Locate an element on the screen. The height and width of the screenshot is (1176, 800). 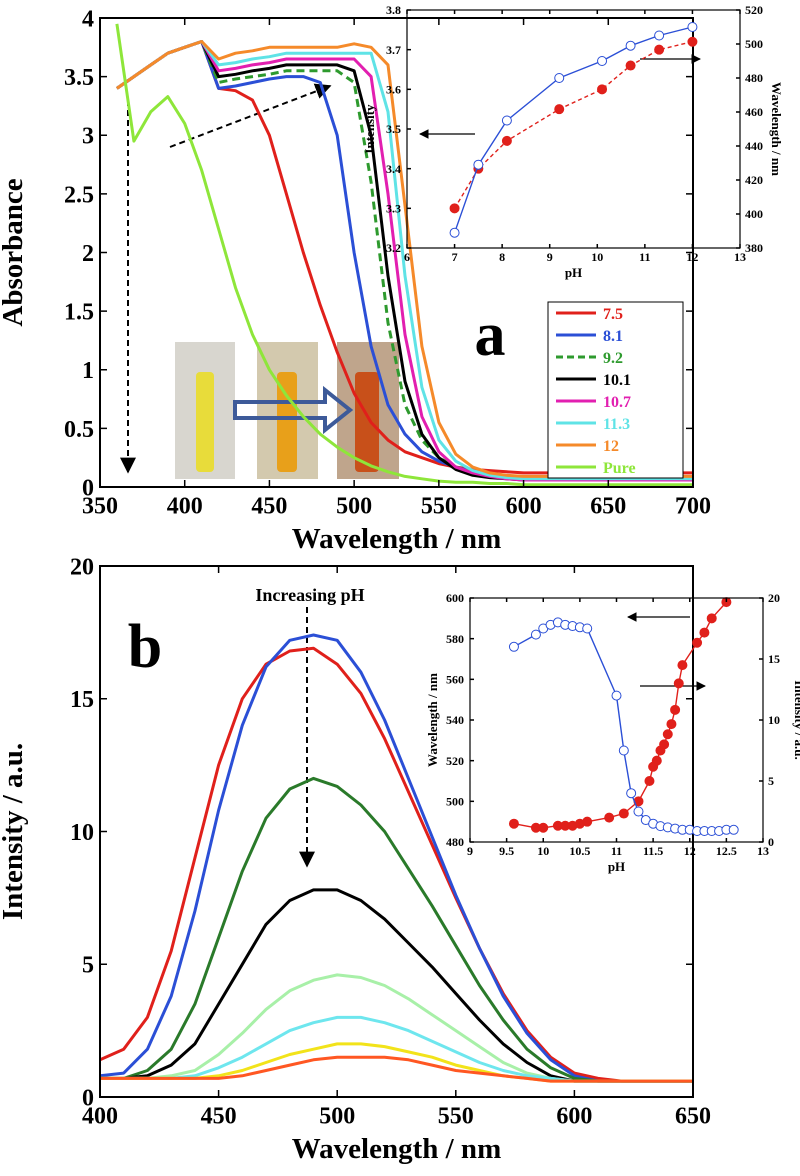
annotation: Increasing pH is located at coordinates (309, 595).